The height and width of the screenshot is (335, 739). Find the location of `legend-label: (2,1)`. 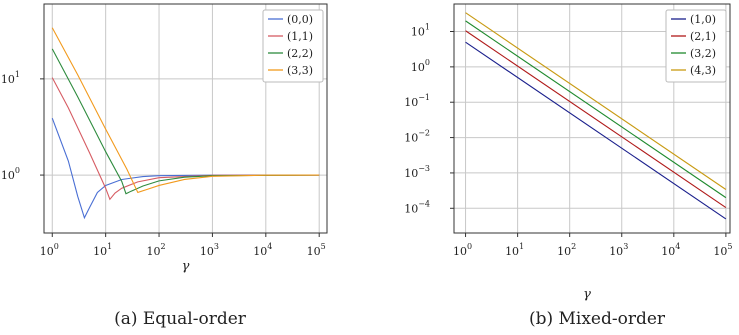

legend-label: (2,1) is located at coordinates (703, 36).